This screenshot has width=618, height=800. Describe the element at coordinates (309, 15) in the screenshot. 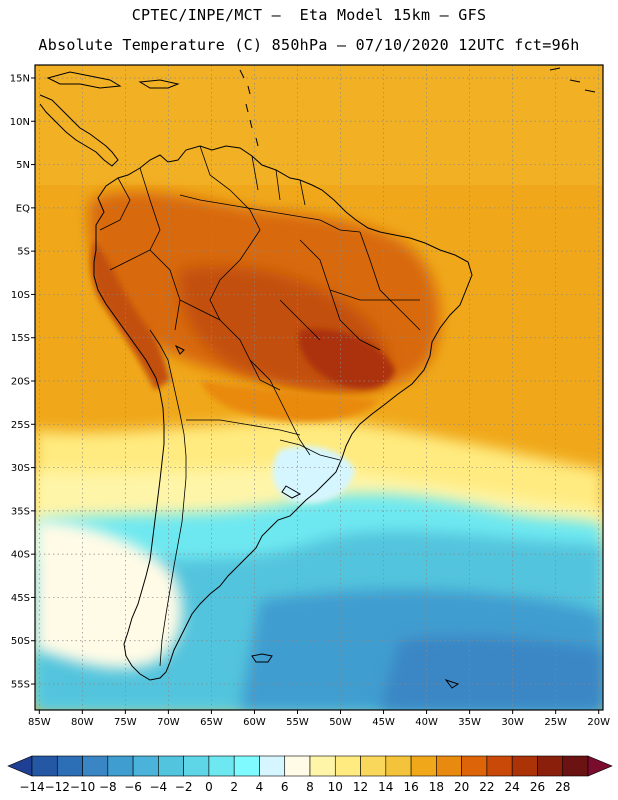

I see `title-line-1: CPTEC/INPE/MCT – Eta Model 15km – GFS` at that location.